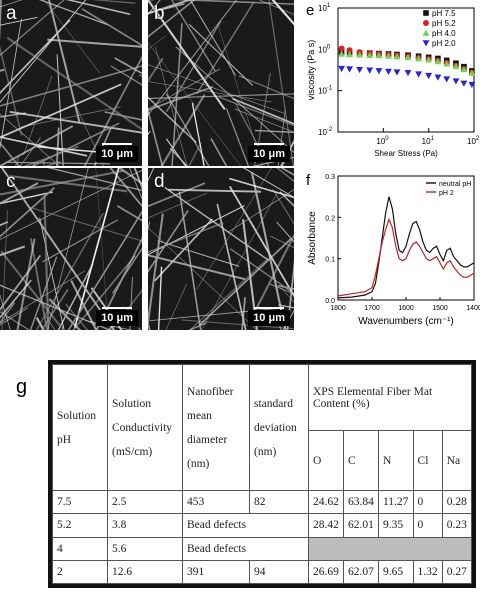  Describe the element at coordinates (395, 502) in the screenshot. I see `cell-n: 11.27` at that location.